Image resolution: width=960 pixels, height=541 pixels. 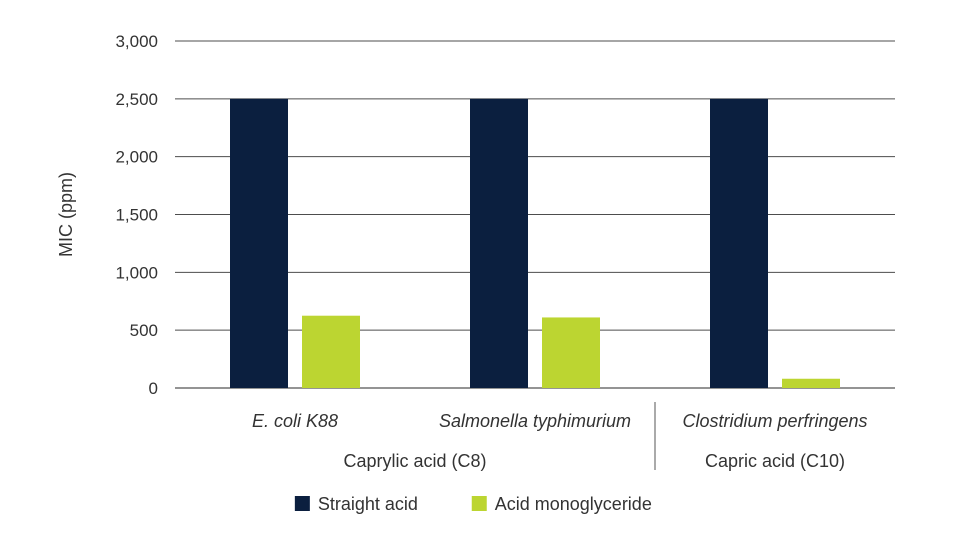 I want to click on y-tick-label: 0, so click(x=153, y=388).